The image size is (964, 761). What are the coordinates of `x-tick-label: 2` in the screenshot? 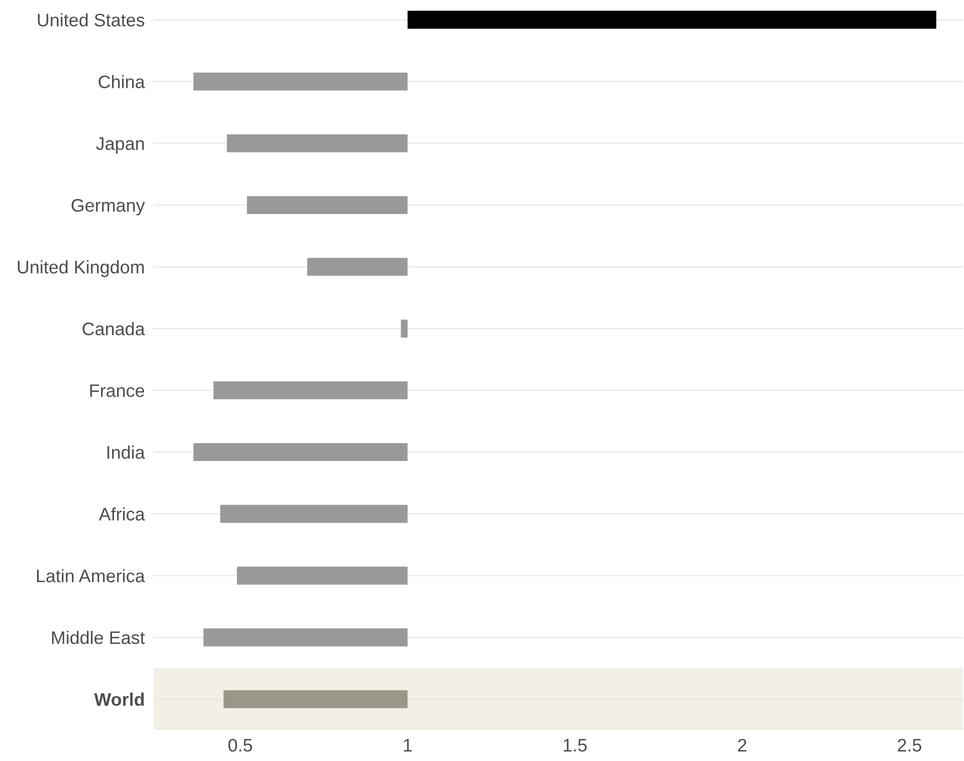 It's located at (742, 745).